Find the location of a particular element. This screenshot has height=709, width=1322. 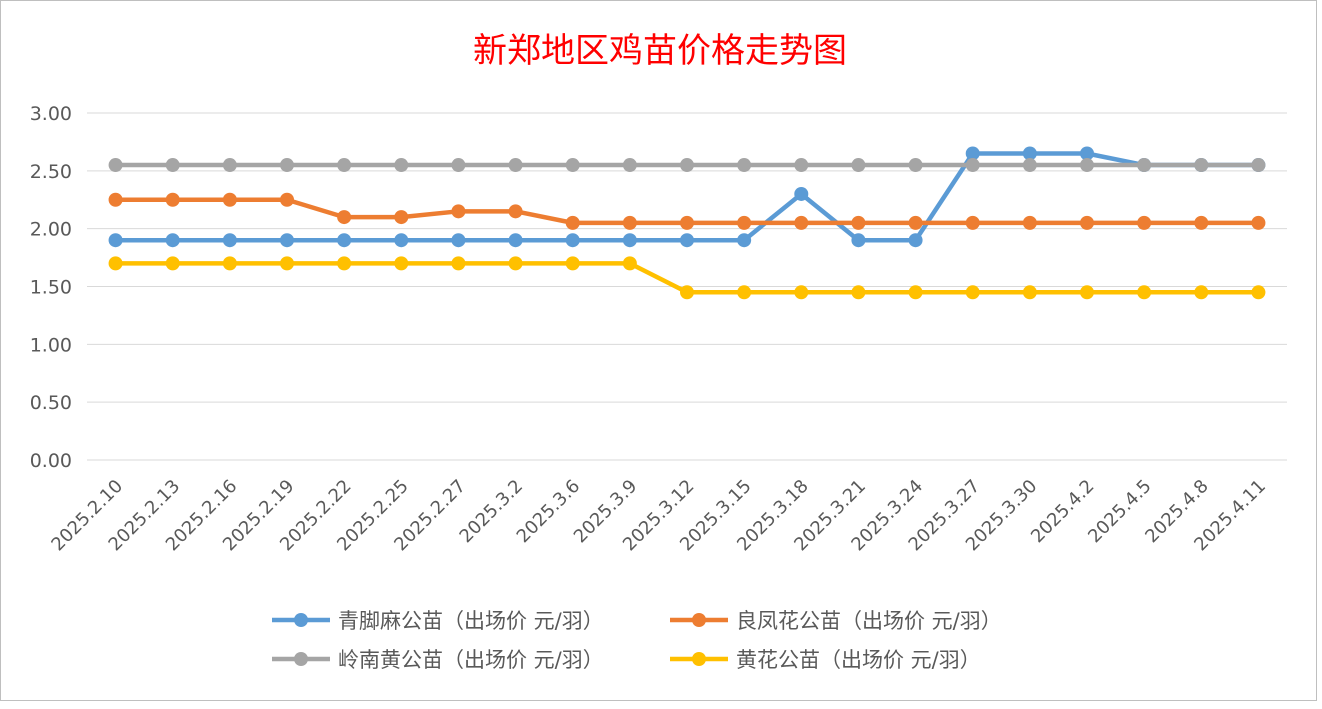

legend-label: 黄花公苗（出场价 元/羽） is located at coordinates (858, 660).